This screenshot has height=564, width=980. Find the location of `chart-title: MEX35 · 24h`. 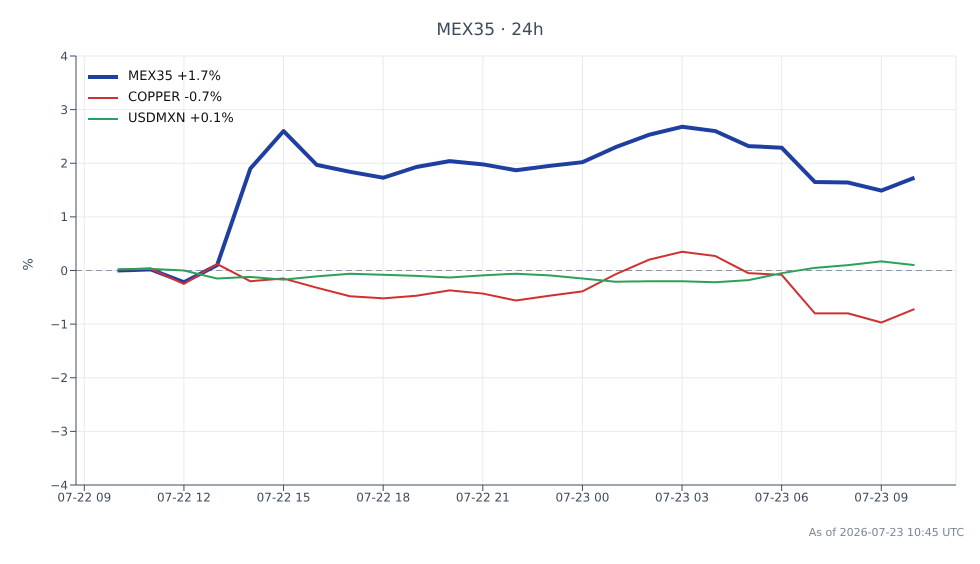

chart-title: MEX35 · 24h is located at coordinates (490, 30).